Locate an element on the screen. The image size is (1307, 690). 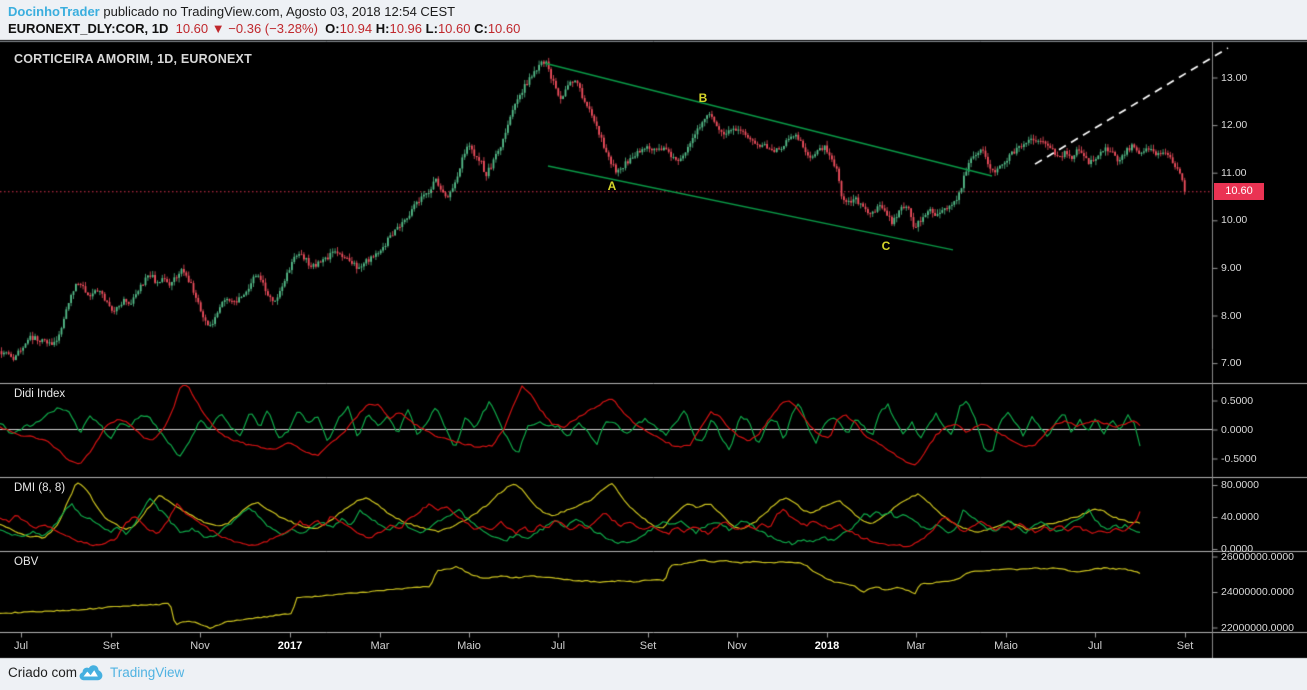
tradingview-link: TradingView is located at coordinates (147, 672).